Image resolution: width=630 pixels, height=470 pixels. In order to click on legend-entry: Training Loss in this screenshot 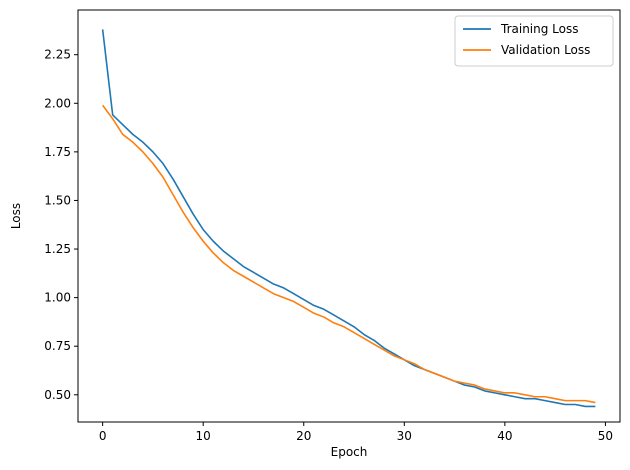, I will do `click(539, 29)`.